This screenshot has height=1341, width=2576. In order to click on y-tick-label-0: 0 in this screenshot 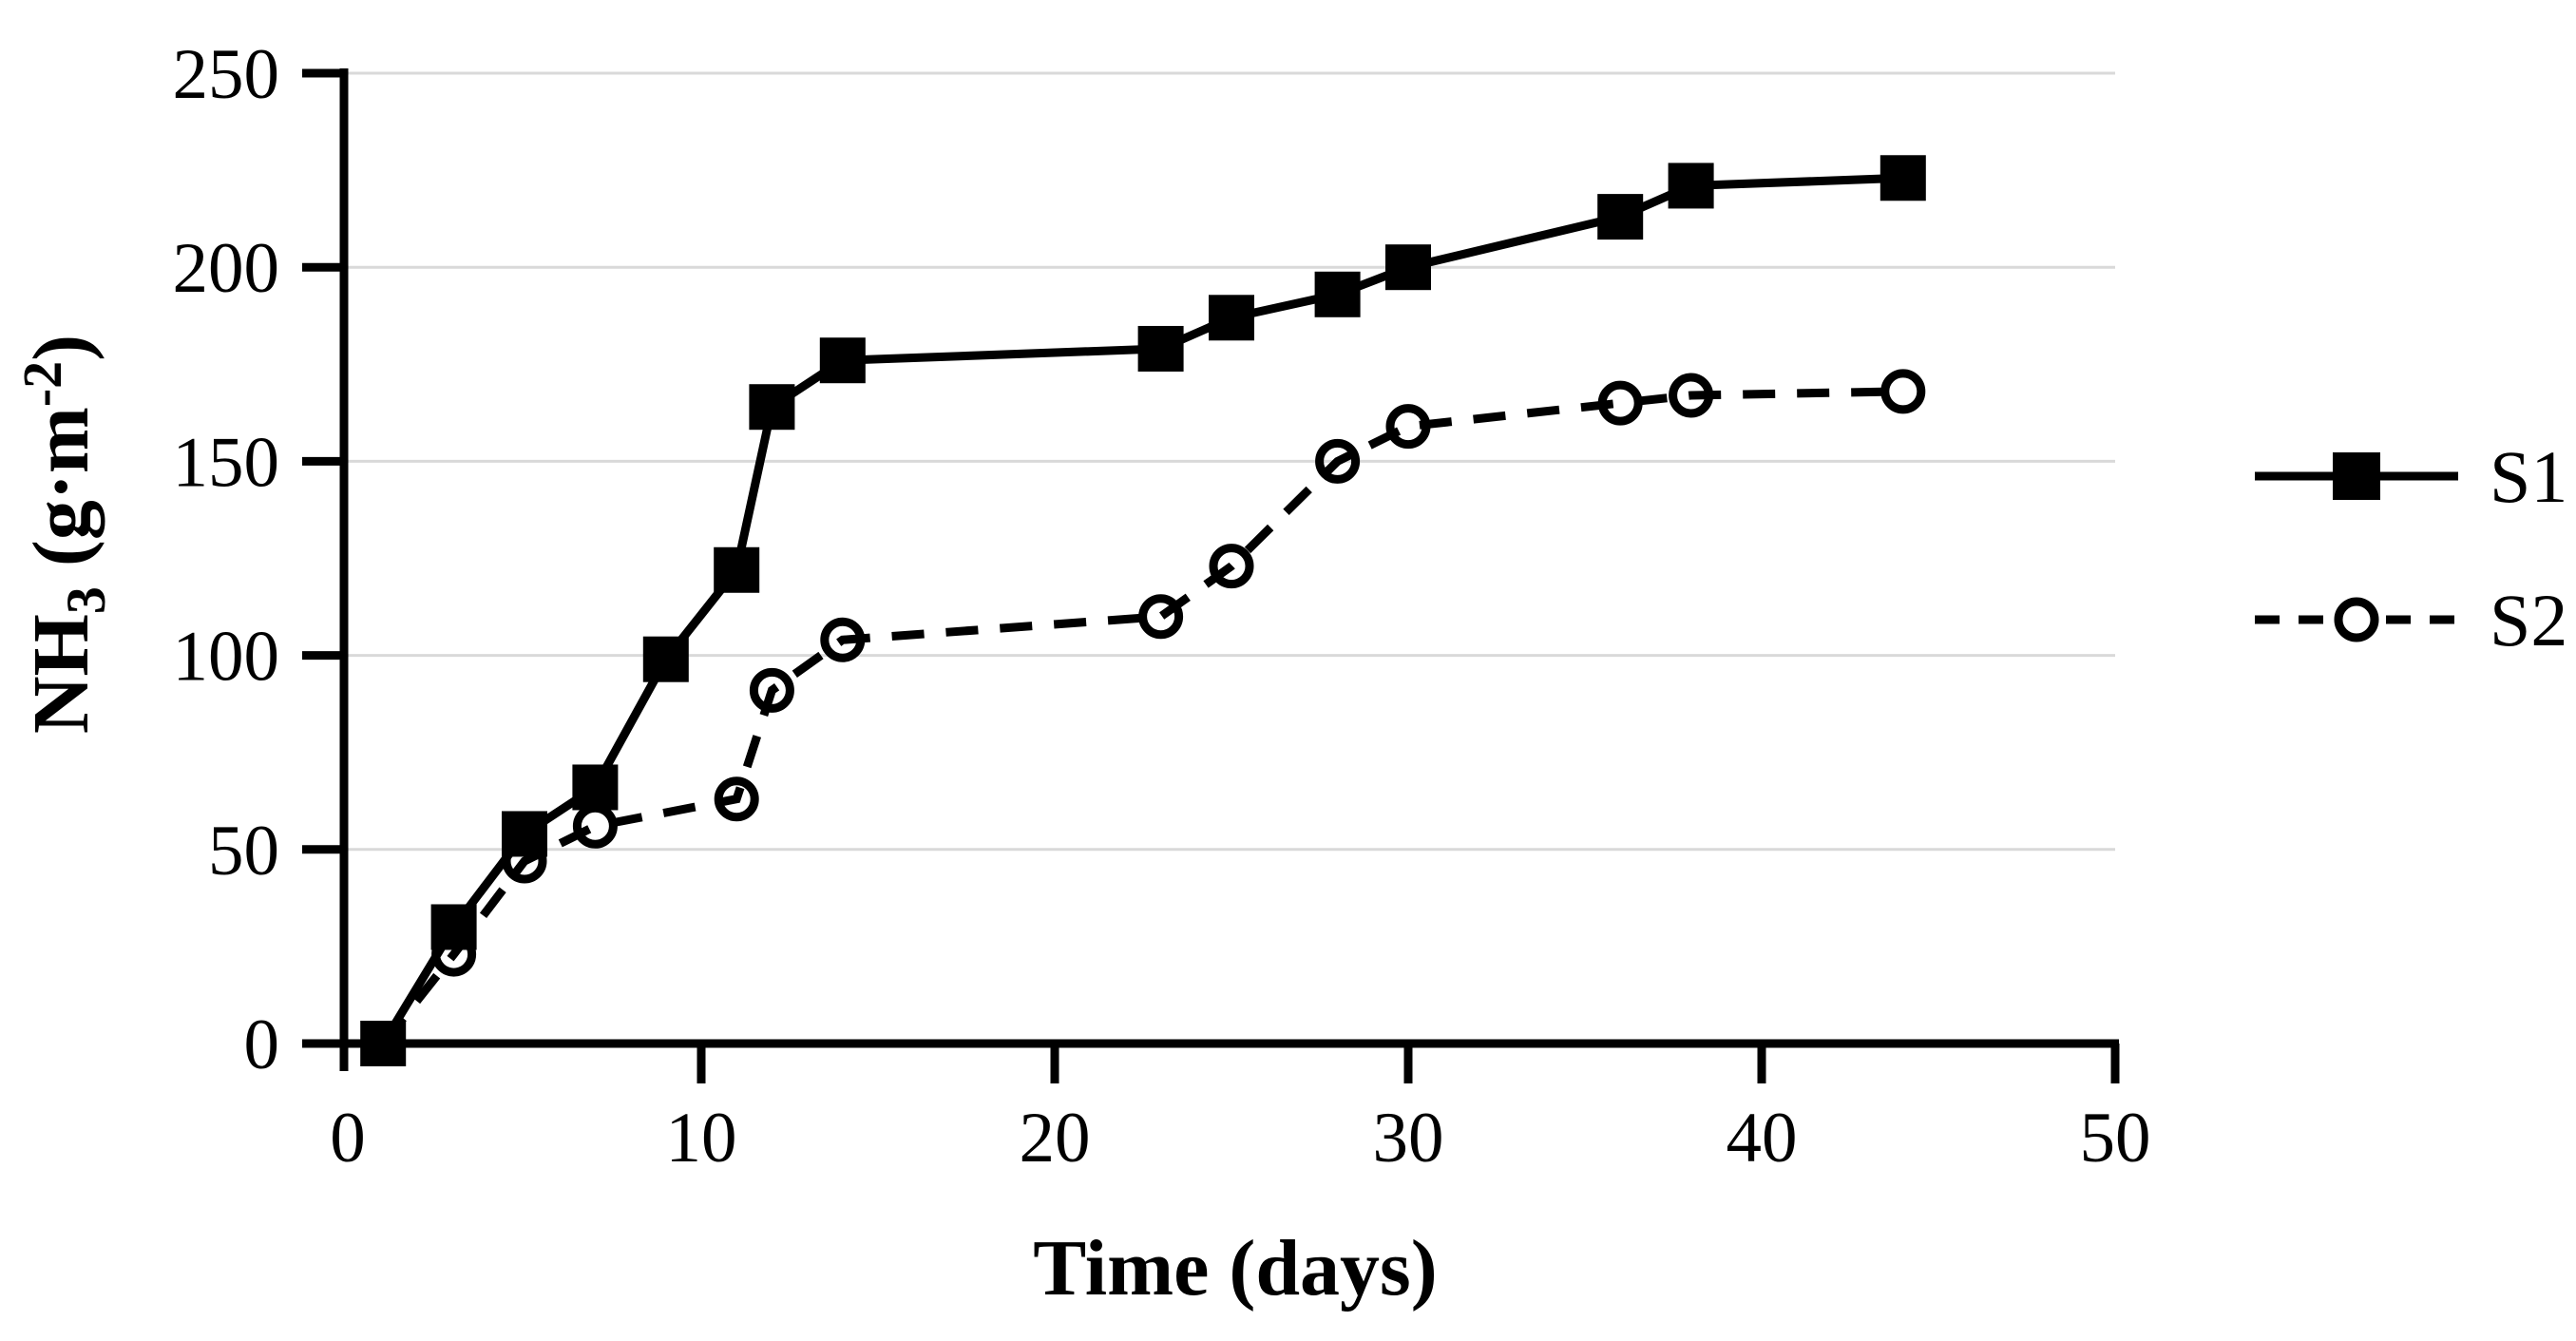, I will do `click(262, 1045)`.